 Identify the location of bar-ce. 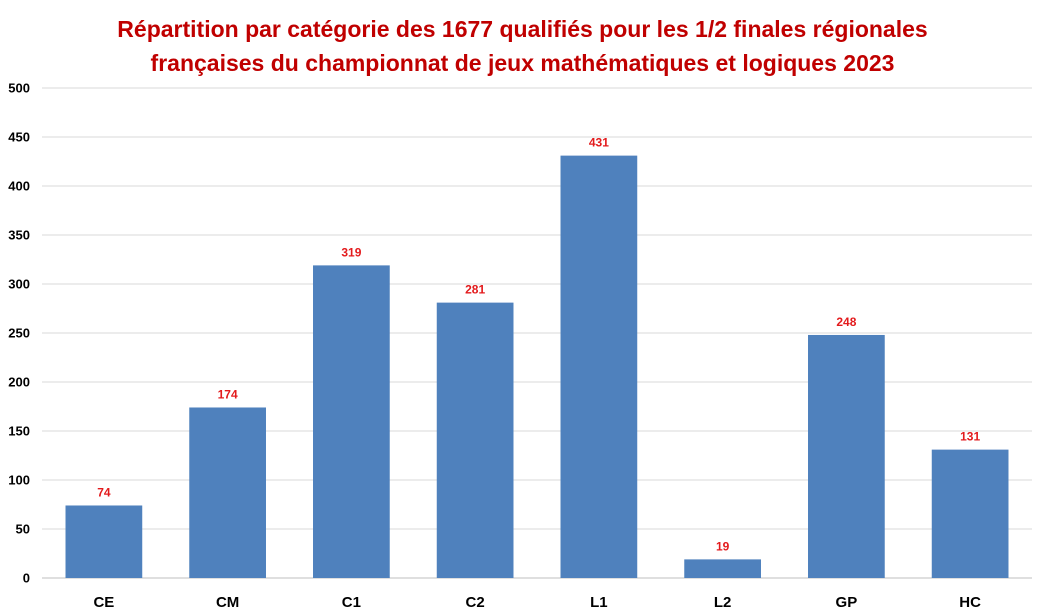
(104, 541).